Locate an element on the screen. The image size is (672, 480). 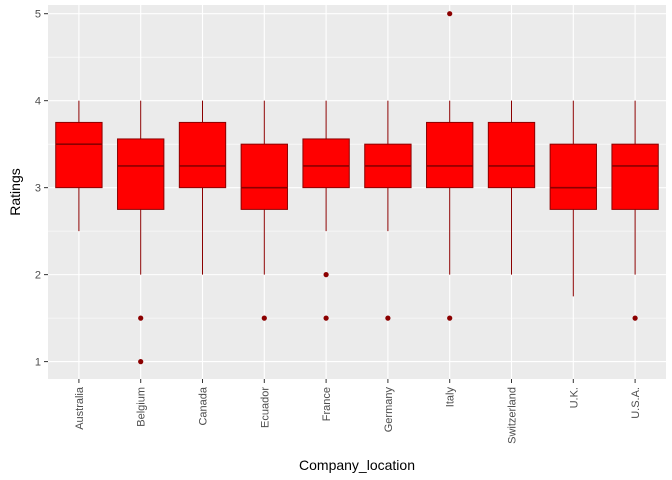
box-ecuador is located at coordinates (264, 210).